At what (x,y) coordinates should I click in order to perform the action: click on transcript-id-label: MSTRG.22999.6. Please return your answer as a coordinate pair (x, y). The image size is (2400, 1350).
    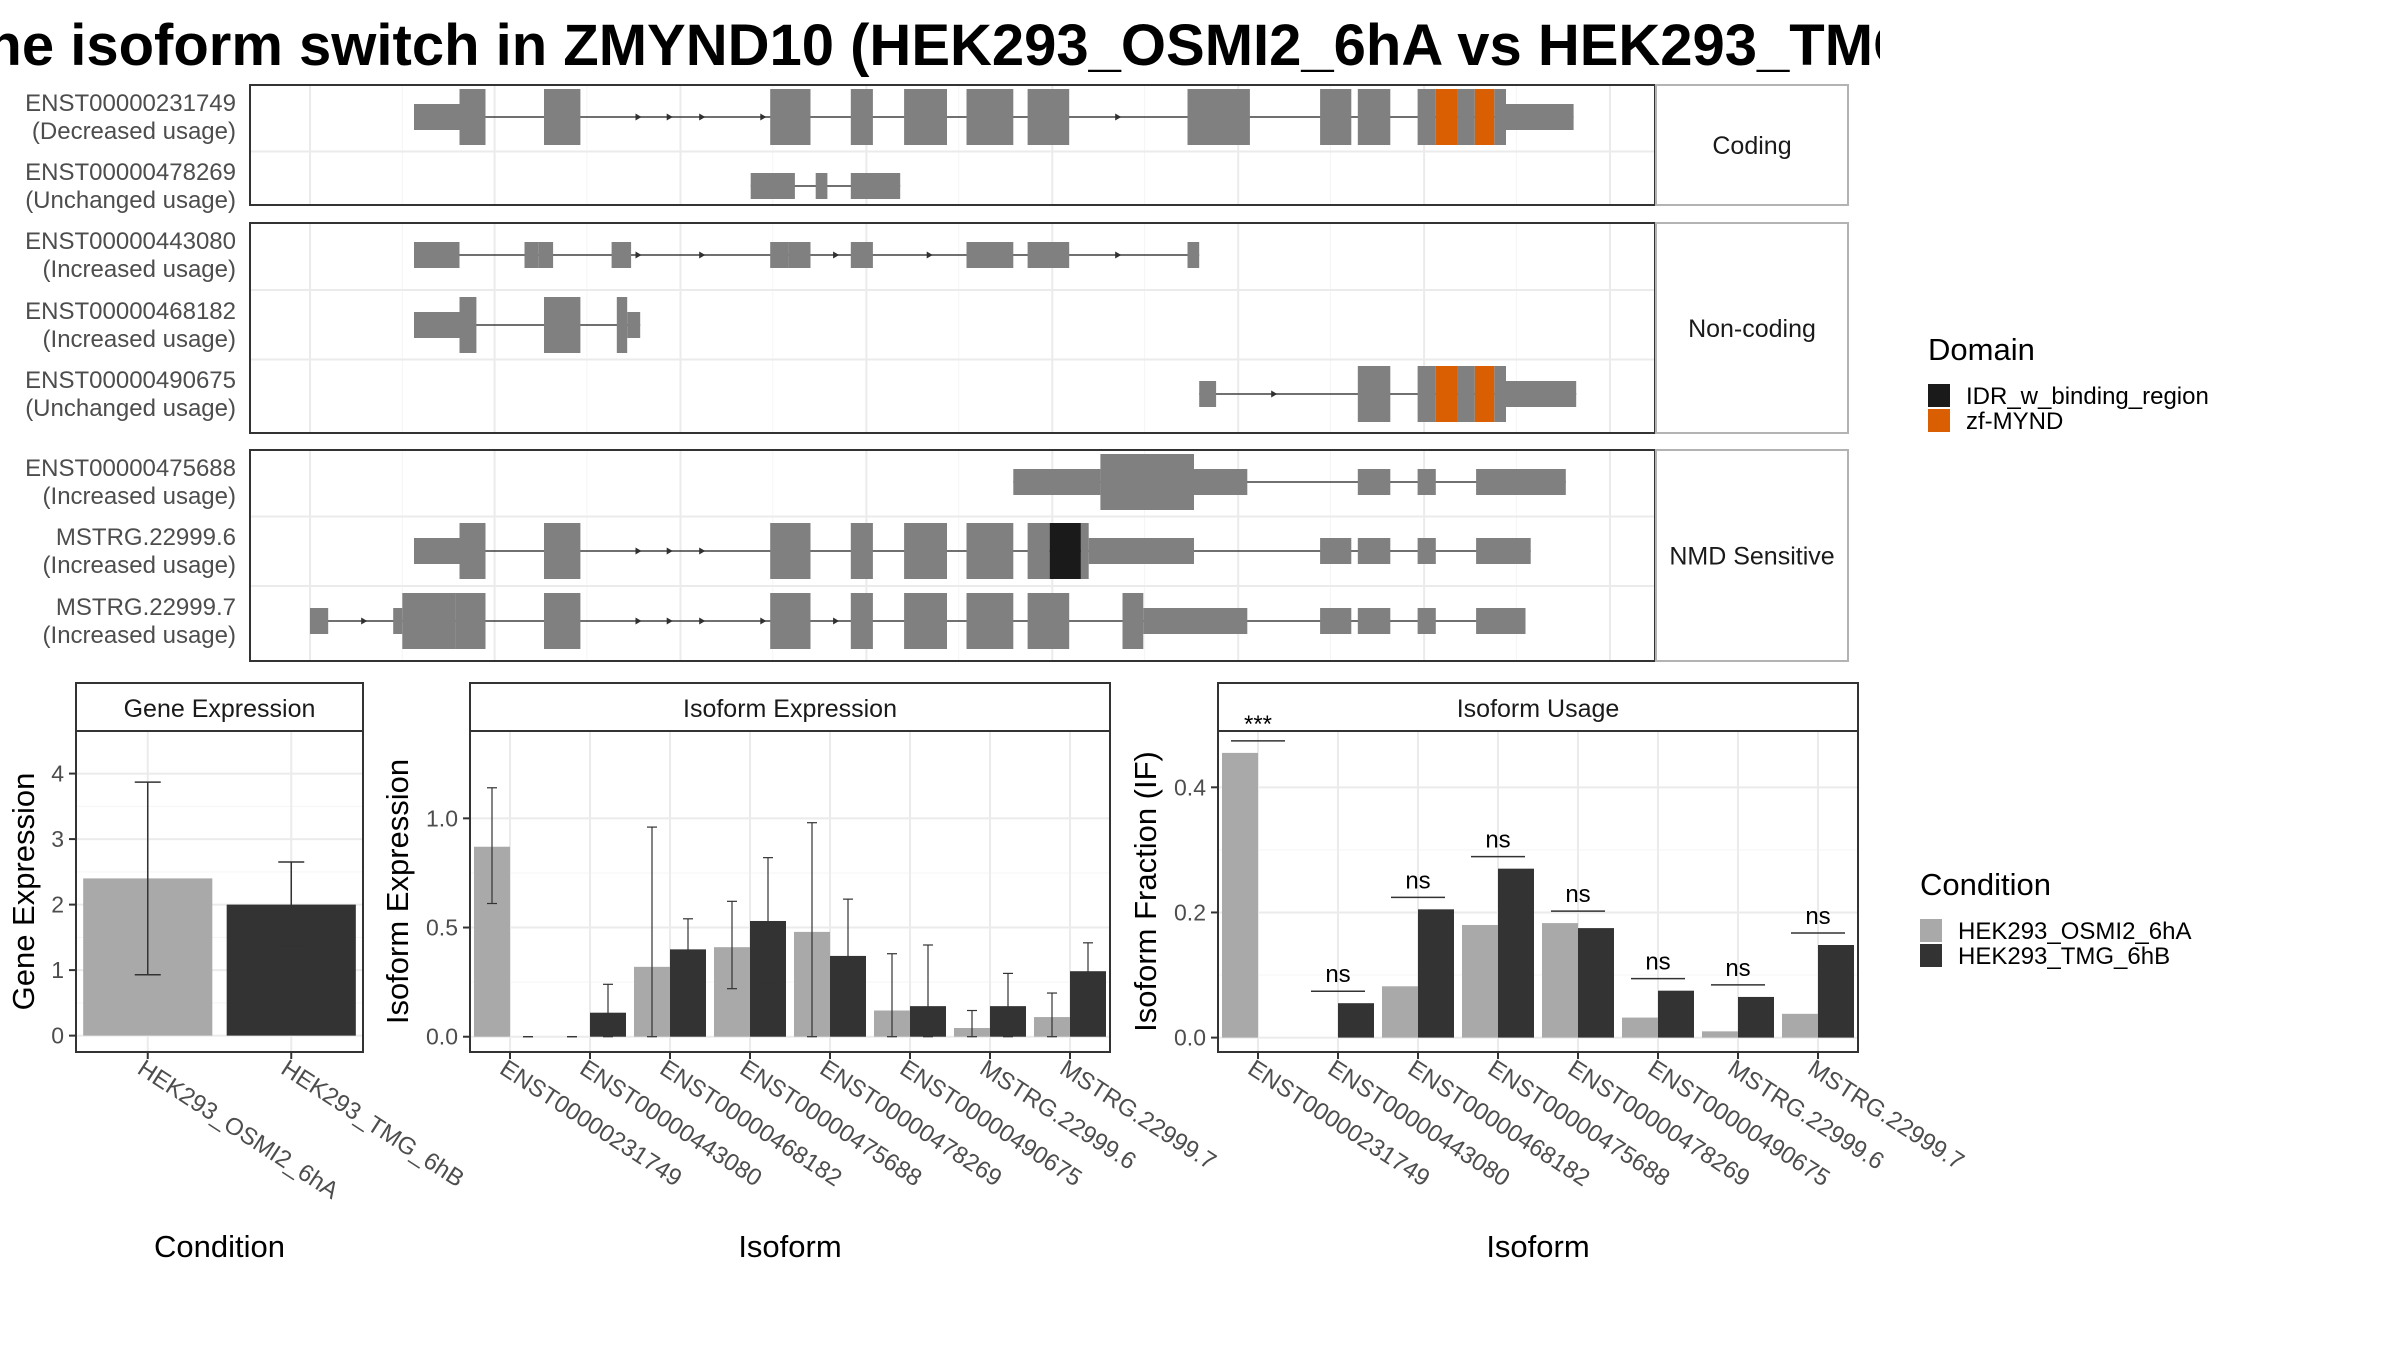
    Looking at the image, I should click on (146, 537).